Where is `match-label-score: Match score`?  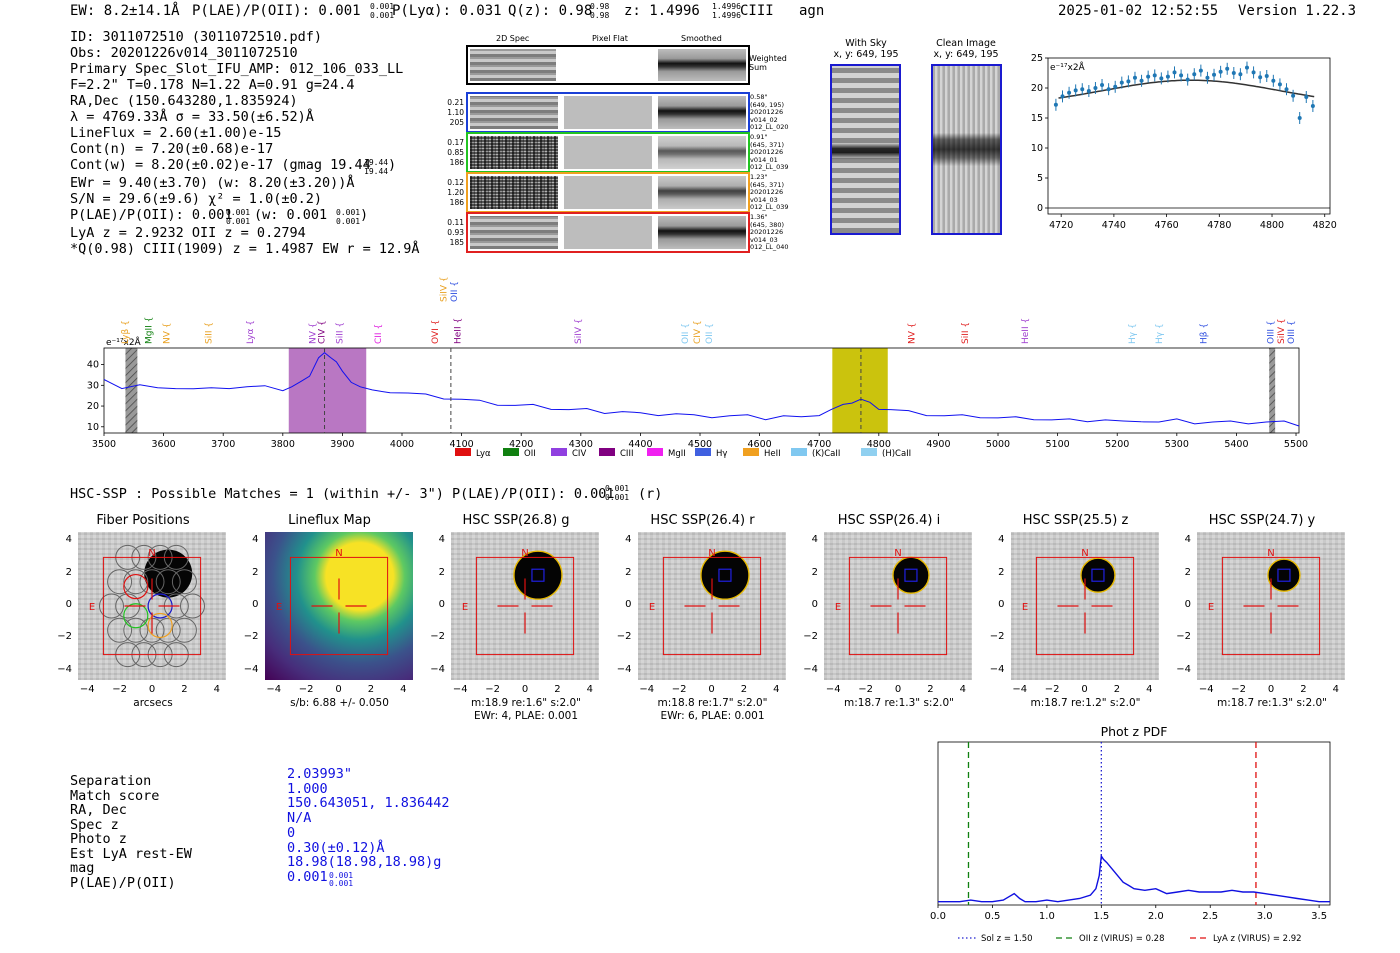 match-label-score: Match score is located at coordinates (115, 795).